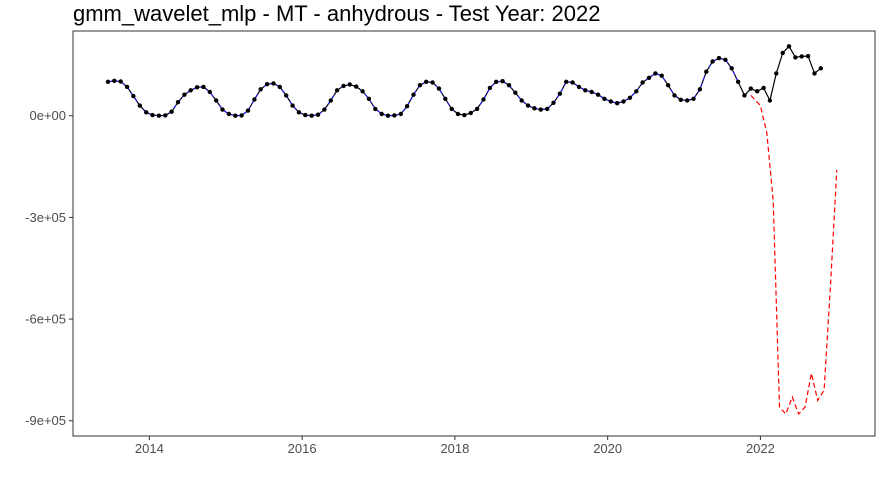 This screenshot has width=880, height=480. I want to click on y-tick-label: -3e+05, so click(45, 217).